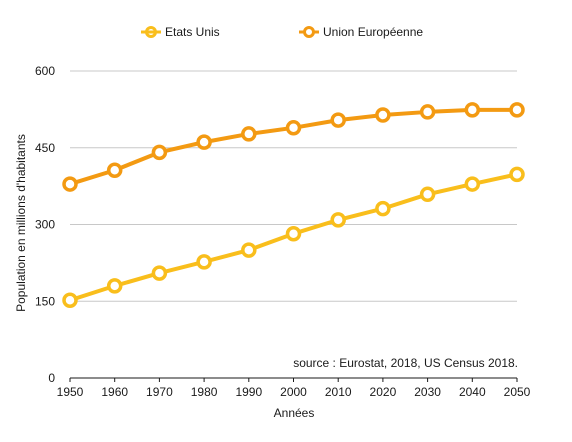 The height and width of the screenshot is (442, 572). What do you see at coordinates (338, 392) in the screenshot?
I see `x-tick-label: 2010` at bounding box center [338, 392].